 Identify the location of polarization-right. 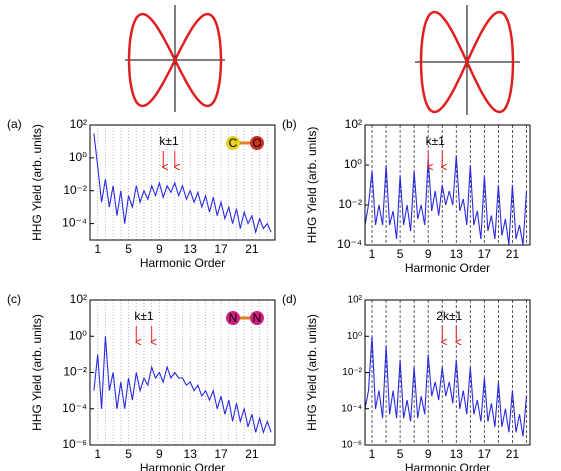
(467, 60).